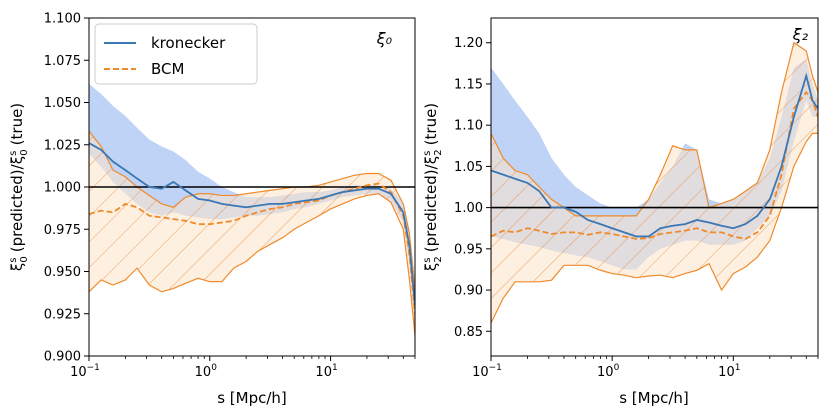 This screenshot has height=415, width=830. I want to click on panel0-xticks: 10⁻¹ 10⁰ 10¹, so click(243, 368).